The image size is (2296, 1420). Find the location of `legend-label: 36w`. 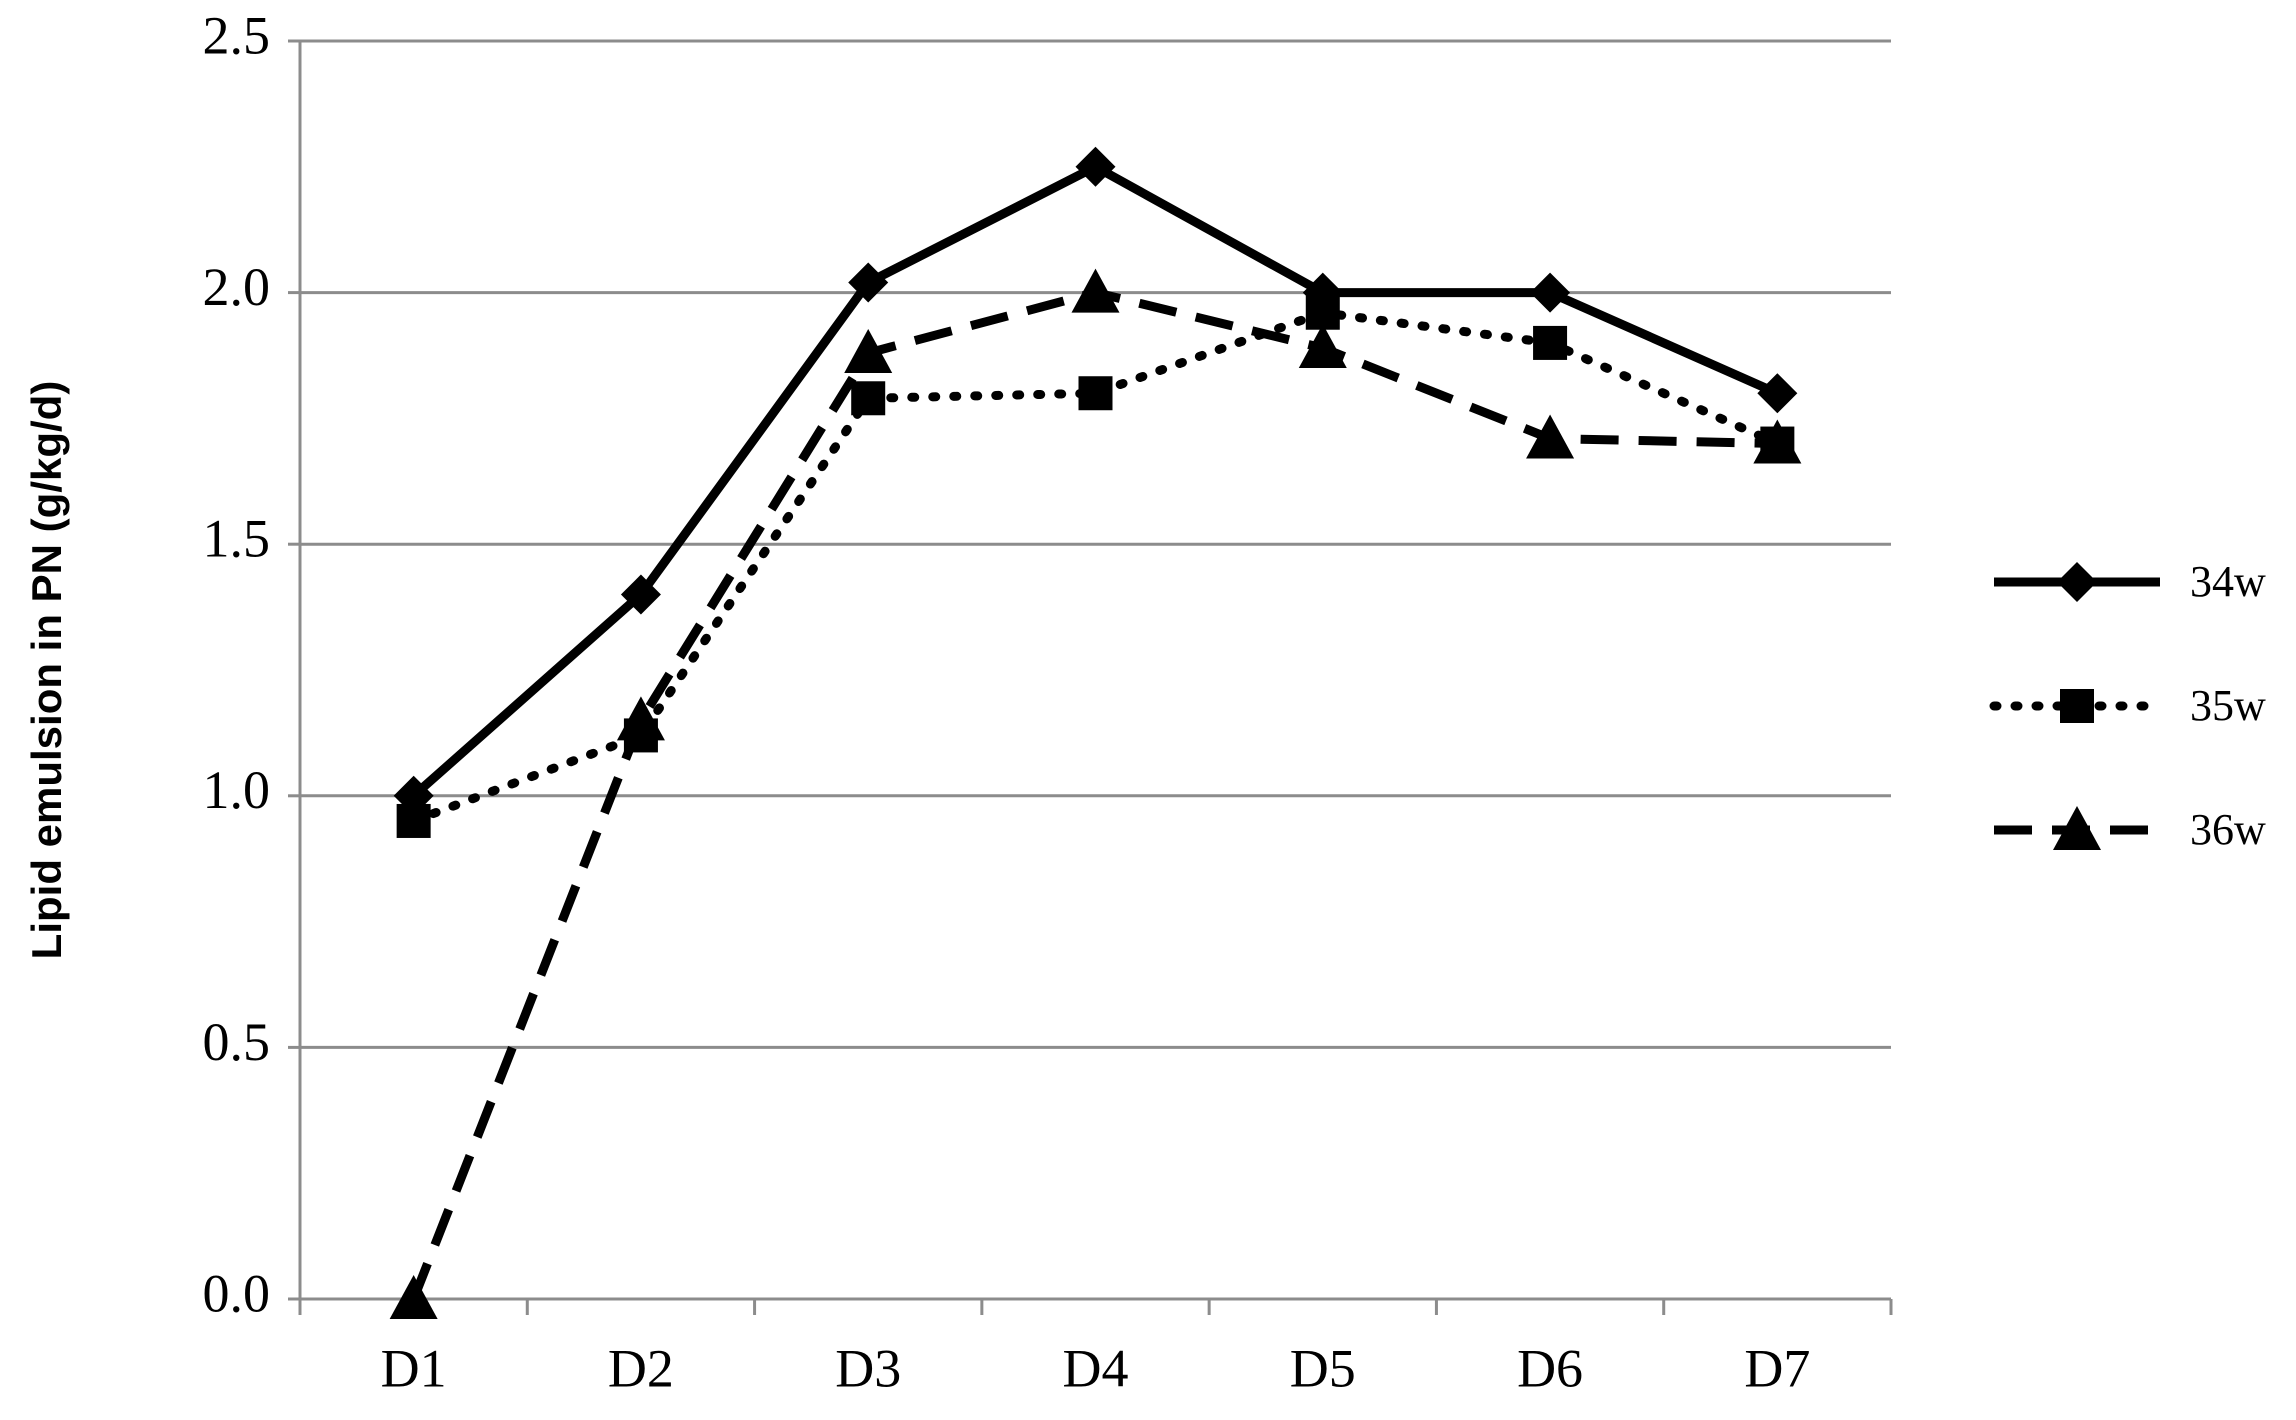

legend-label: 36w is located at coordinates (2228, 829).